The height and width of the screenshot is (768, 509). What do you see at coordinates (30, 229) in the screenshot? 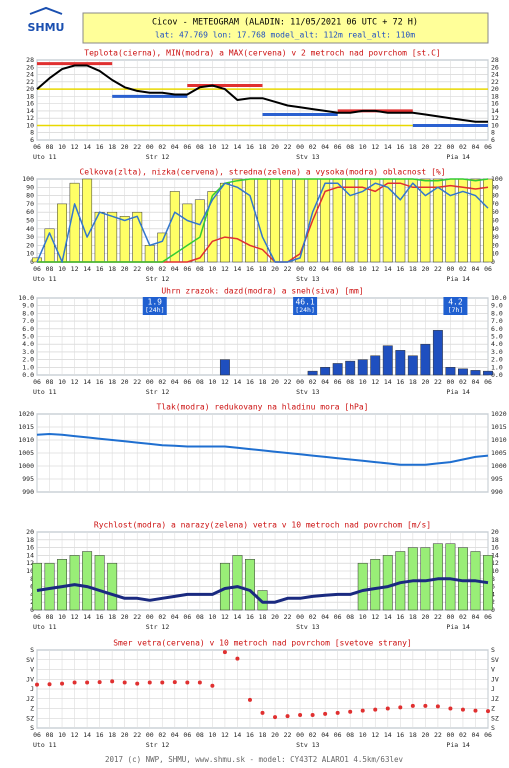
I see `y-tick-label: 40` at bounding box center [30, 229].